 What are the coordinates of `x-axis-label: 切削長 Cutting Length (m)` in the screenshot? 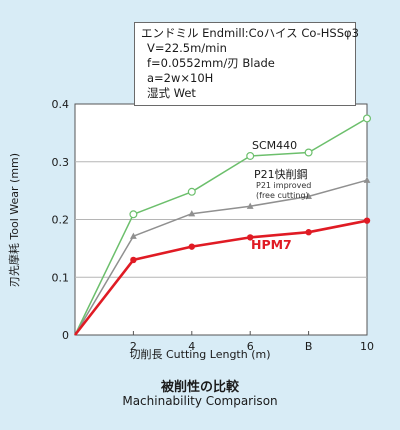 It's located at (200, 354).